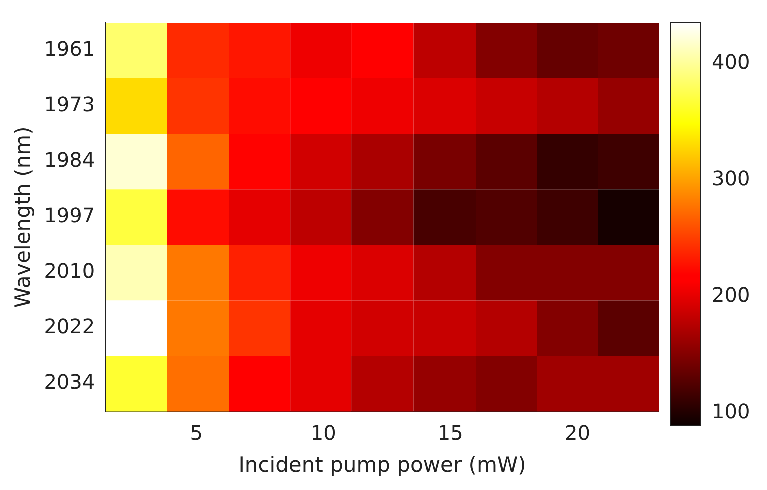  Describe the element at coordinates (70, 216) in the screenshot. I see `y-tick-label: 1997` at that location.